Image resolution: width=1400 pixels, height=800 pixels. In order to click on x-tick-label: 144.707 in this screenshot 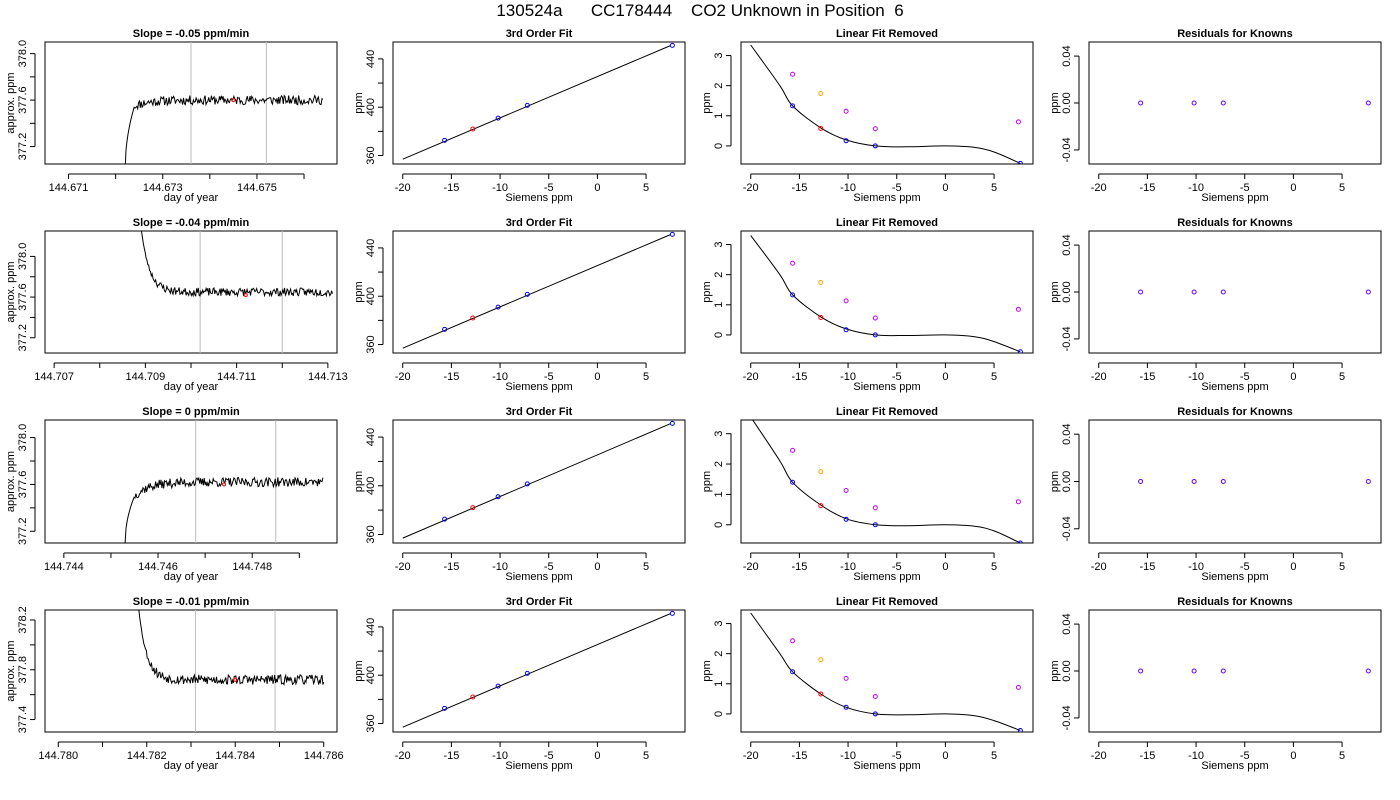, I will do `click(54, 377)`.